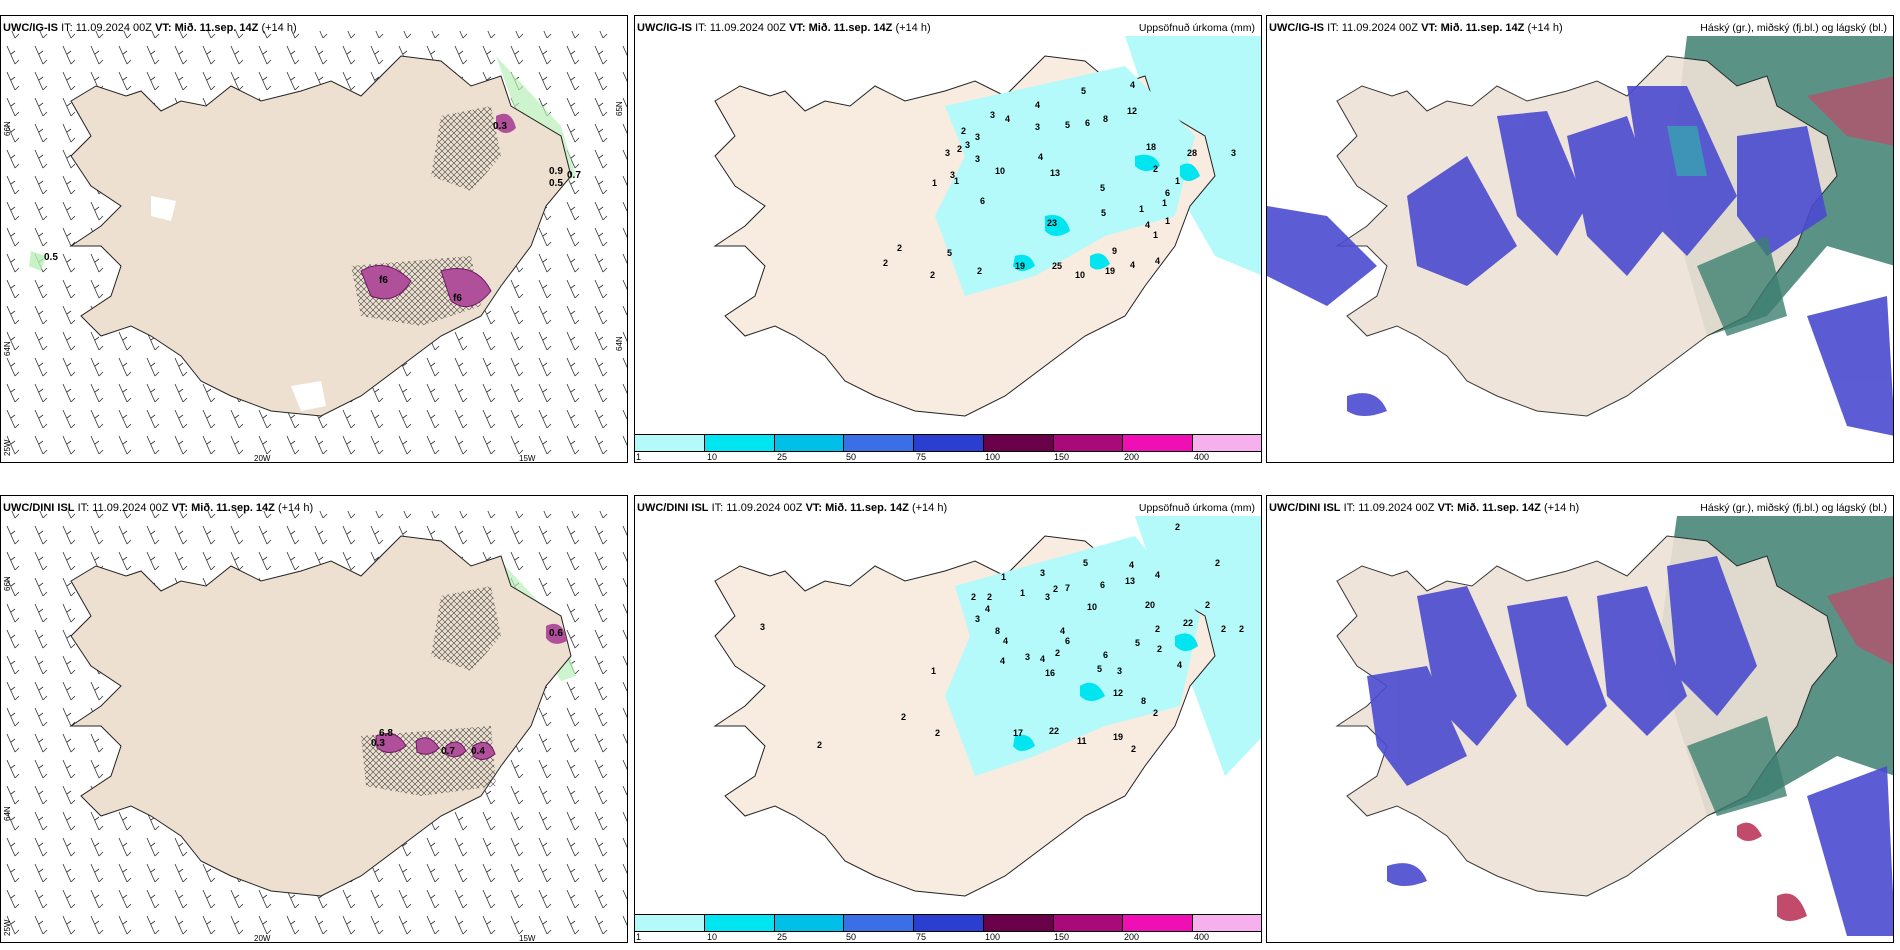  I want to click on svg-text: 16, so click(1050, 673).